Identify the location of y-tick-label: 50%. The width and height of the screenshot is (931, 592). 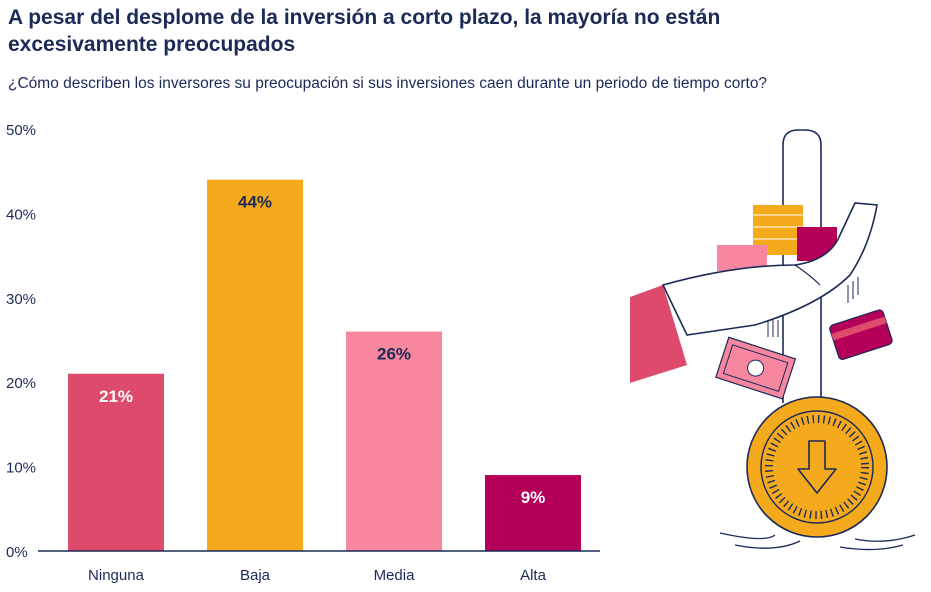
(21, 130).